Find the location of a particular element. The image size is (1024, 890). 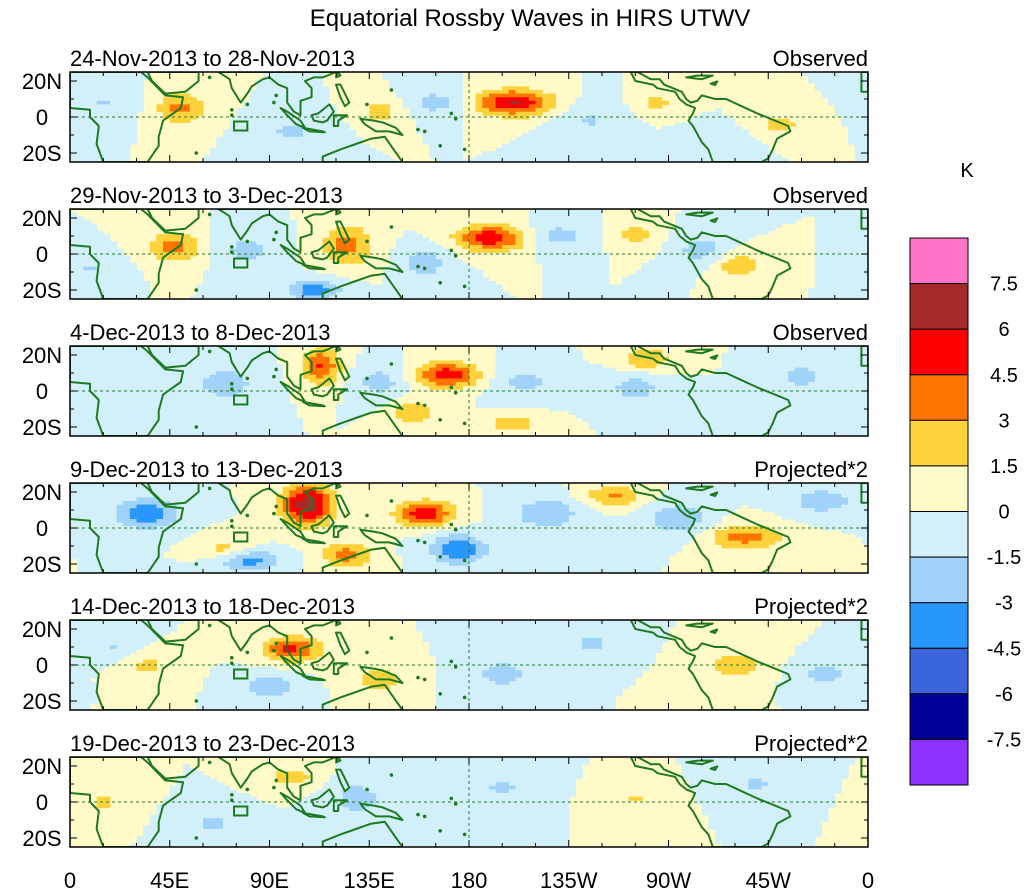

colorbar-level-label: -1.5 is located at coordinates (1004, 558).